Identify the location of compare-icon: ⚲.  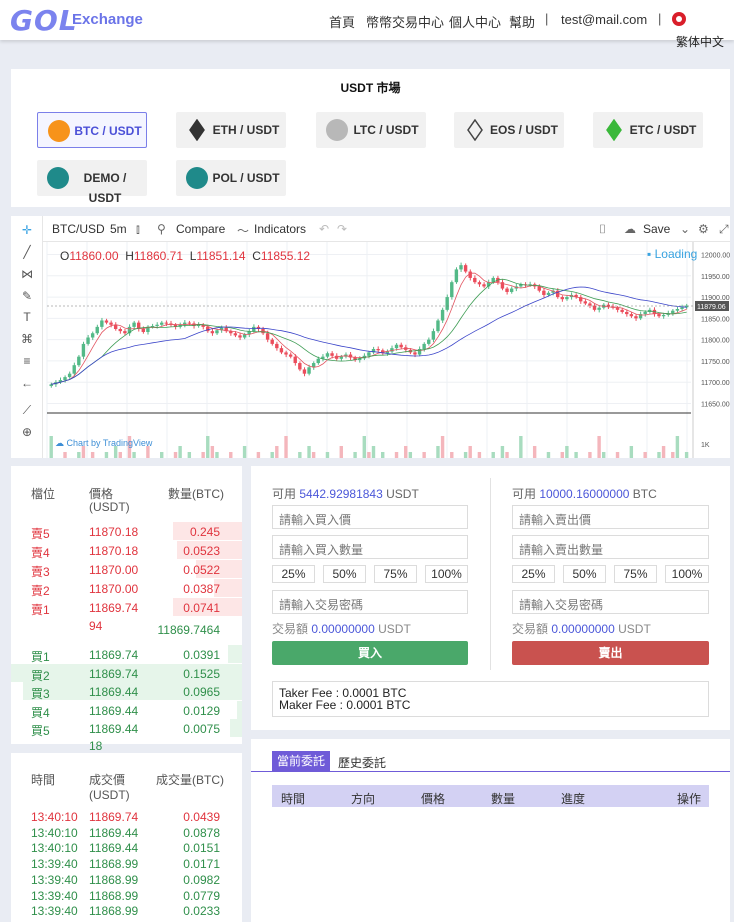
(161, 229).